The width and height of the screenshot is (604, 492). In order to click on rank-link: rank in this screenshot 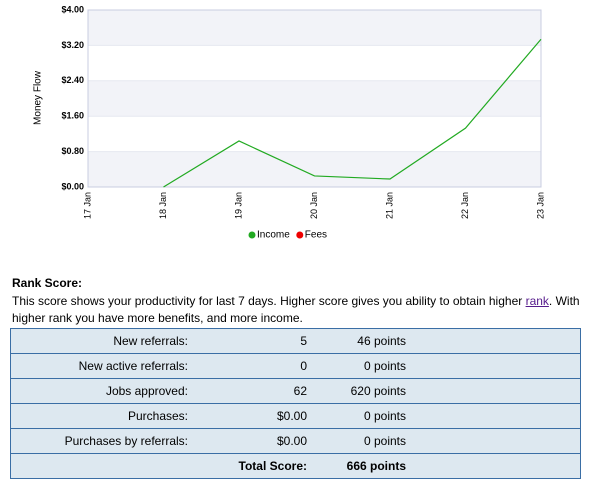, I will do `click(537, 301)`.